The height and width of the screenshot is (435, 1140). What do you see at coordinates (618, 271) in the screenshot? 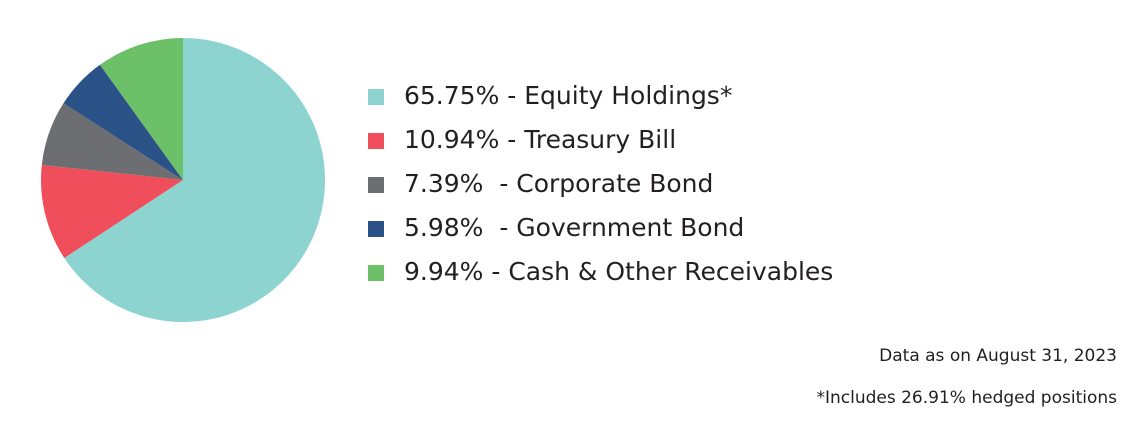
I see `legend-label: 9.94% - Cash & Other Receivables` at bounding box center [618, 271].